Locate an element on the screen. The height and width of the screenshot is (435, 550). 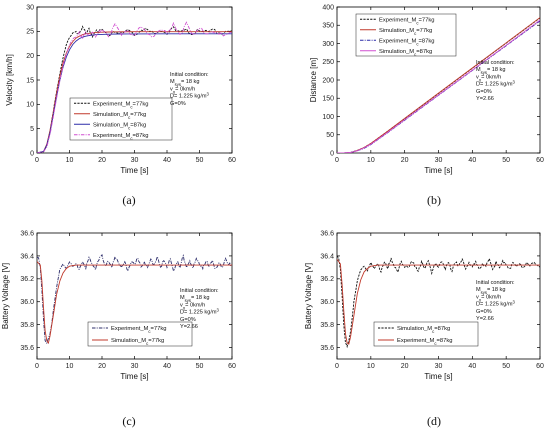
legend-entry: Simulation_Mc=87kg is located at coordinates (423, 330).